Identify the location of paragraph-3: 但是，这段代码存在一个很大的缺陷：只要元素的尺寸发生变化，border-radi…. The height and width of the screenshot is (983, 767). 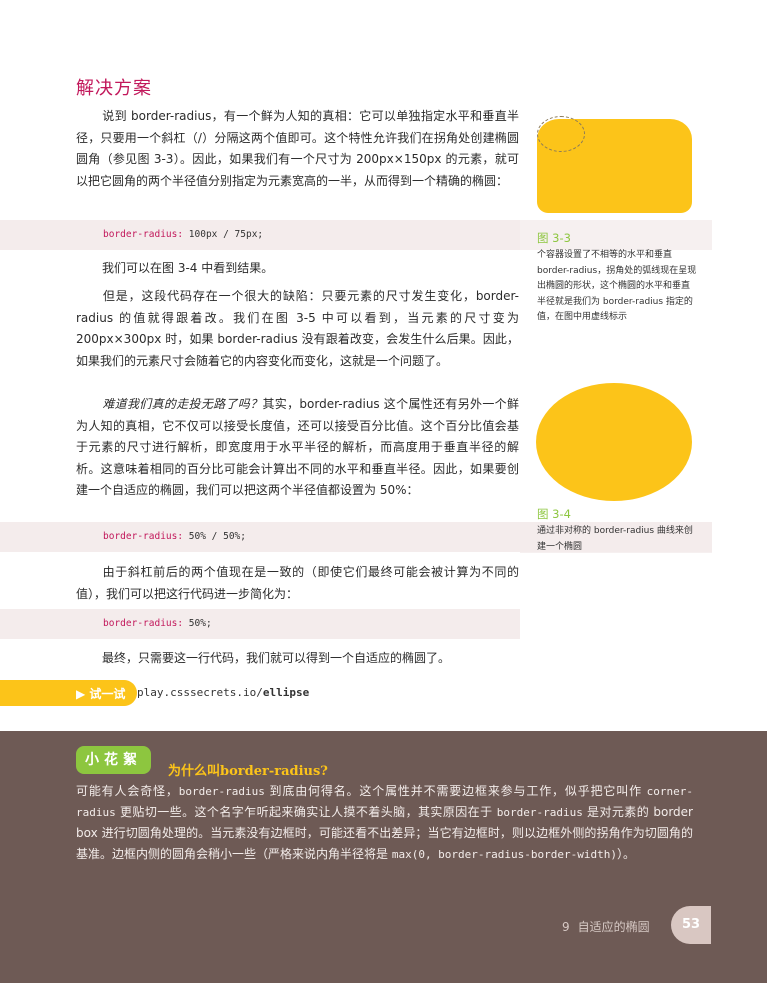
(297, 329).